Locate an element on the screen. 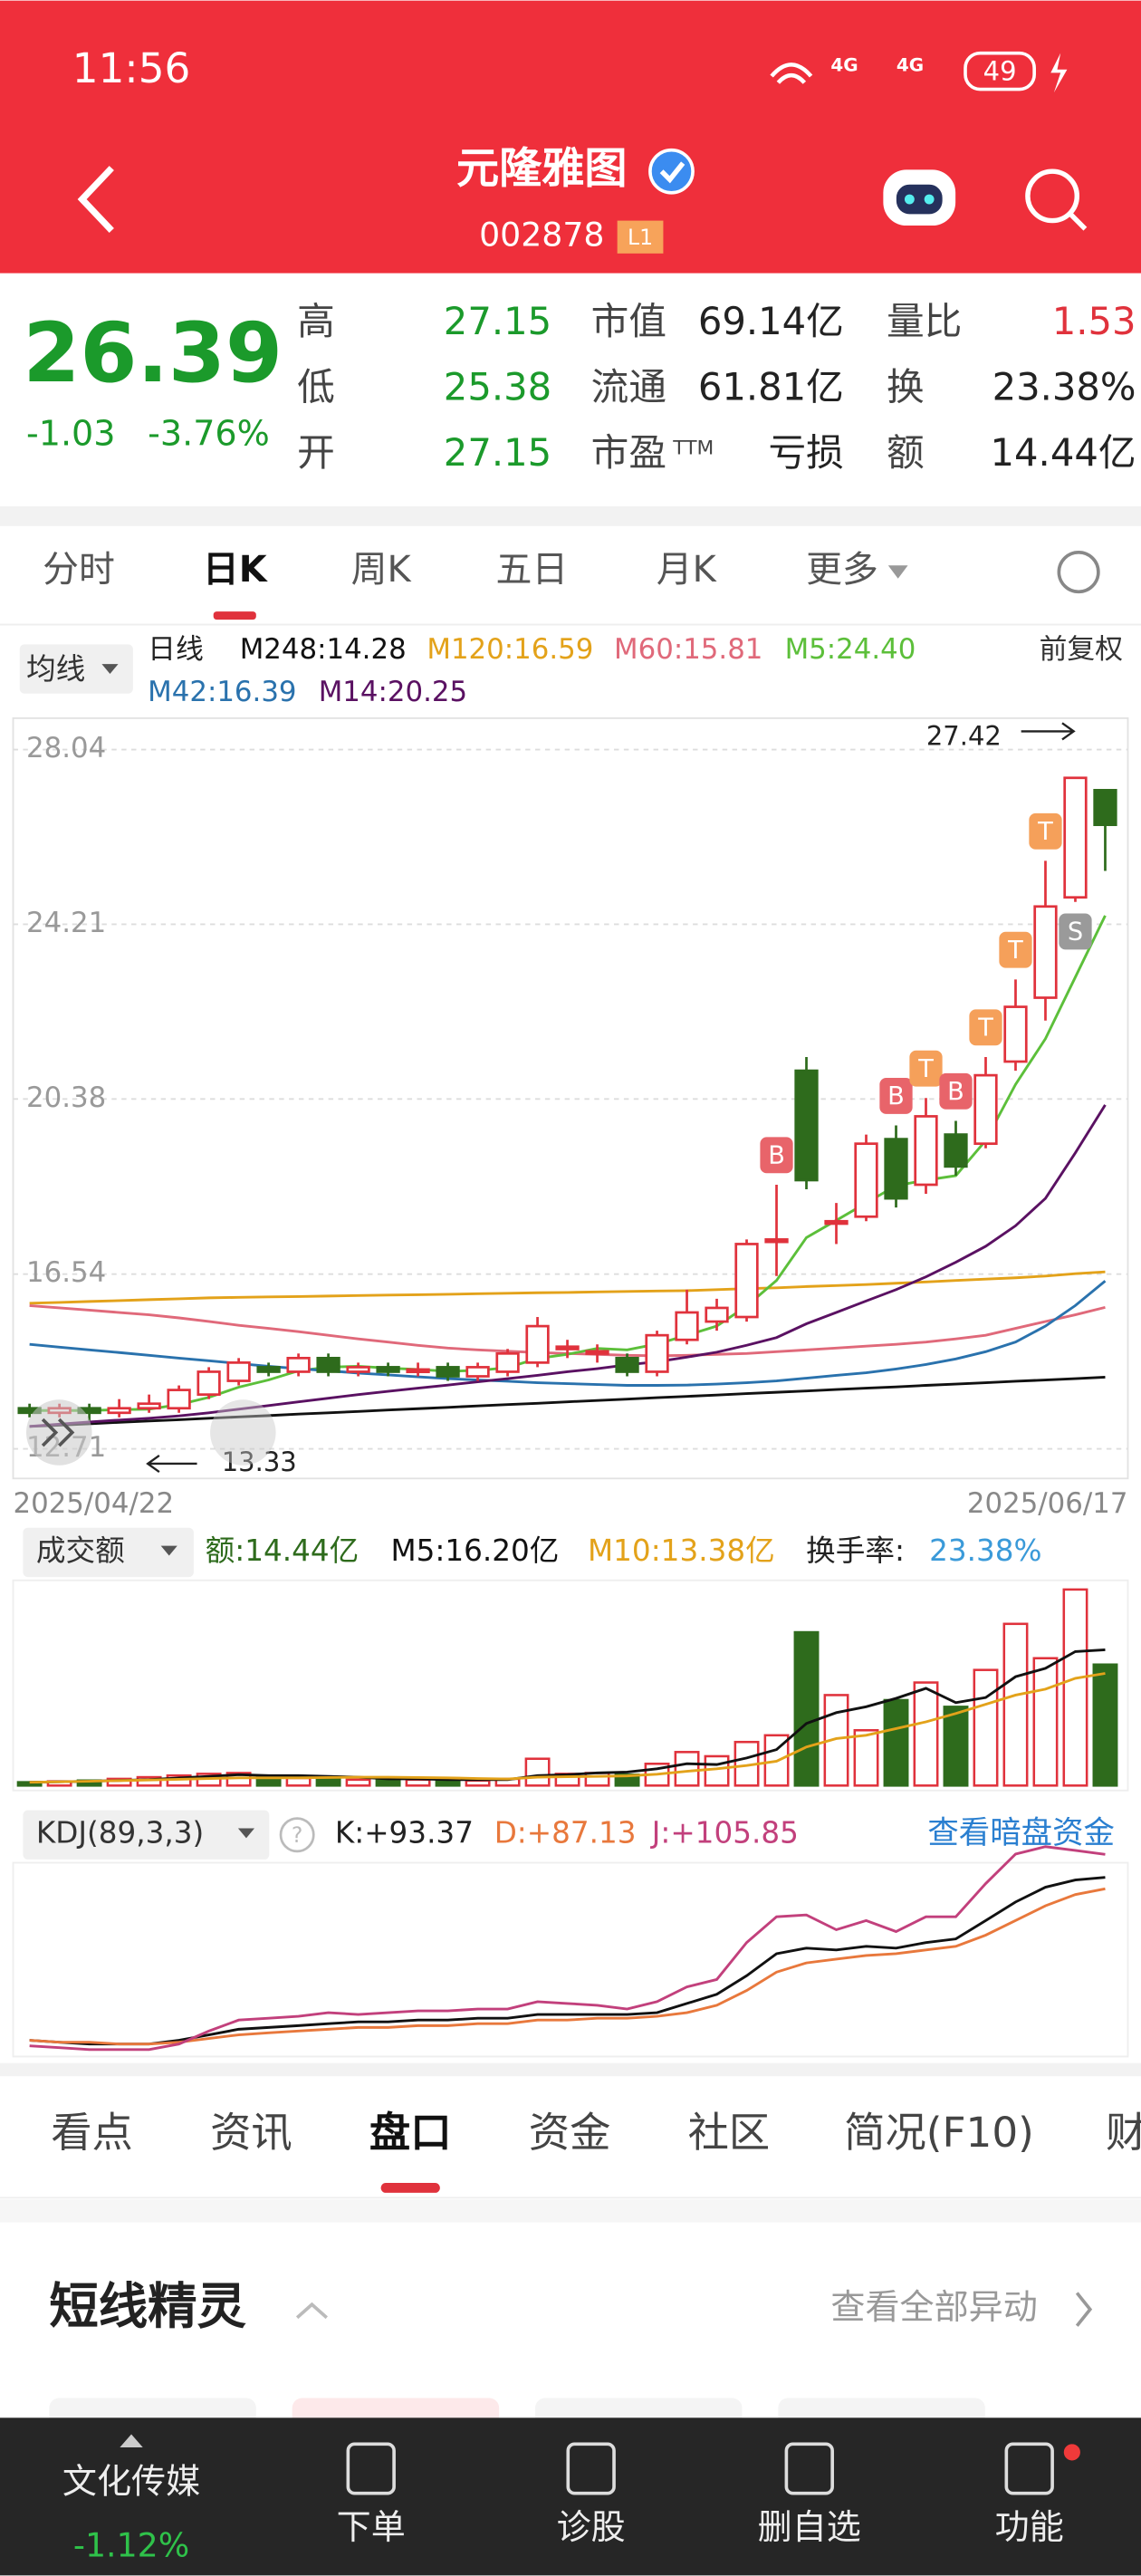 This screenshot has width=1141, height=2576. legend-entry: M248:14.28 is located at coordinates (324, 649).